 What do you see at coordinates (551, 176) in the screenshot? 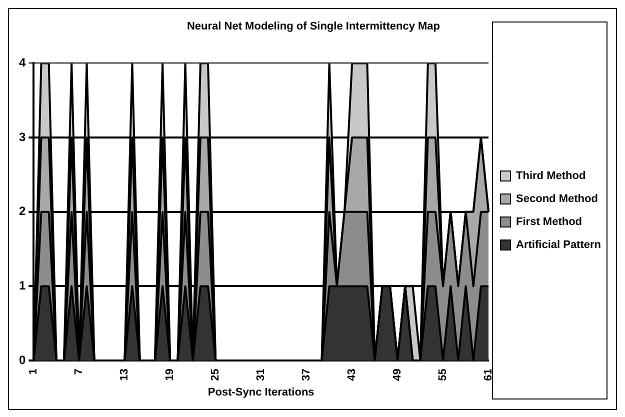
I see `legend-label: Third Method` at bounding box center [551, 176].